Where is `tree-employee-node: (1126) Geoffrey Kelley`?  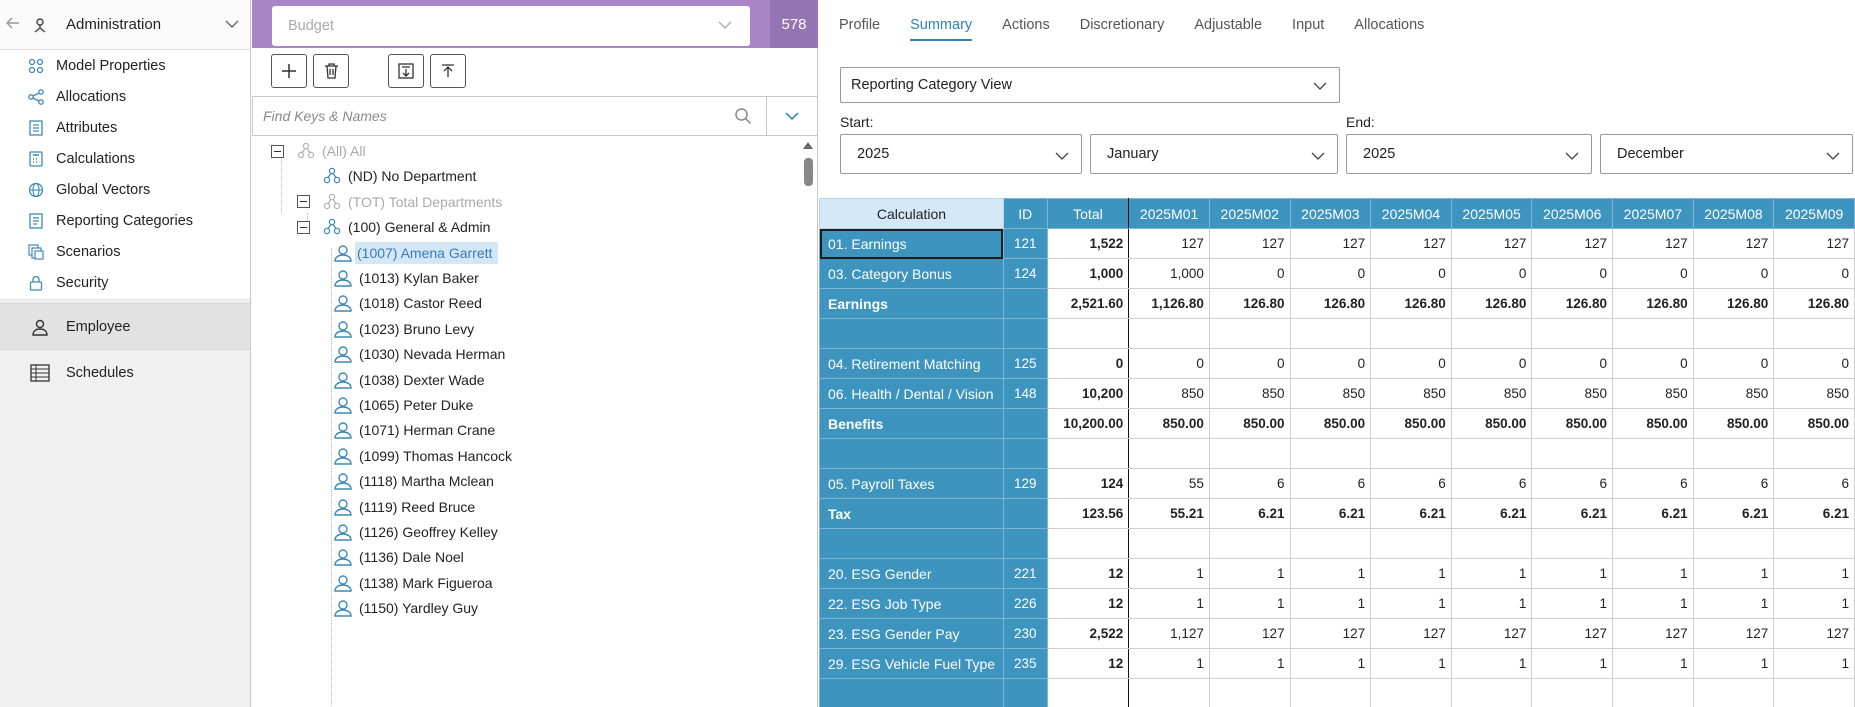 tree-employee-node: (1126) Geoffrey Kelley is located at coordinates (415, 532).